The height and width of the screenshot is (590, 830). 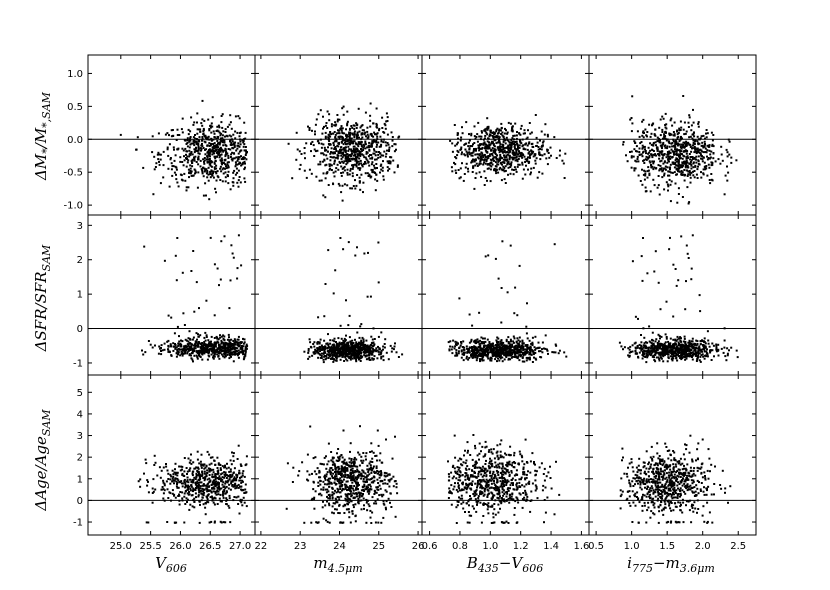 I want to click on y-tick-label: -0.5, so click(x=73, y=173).